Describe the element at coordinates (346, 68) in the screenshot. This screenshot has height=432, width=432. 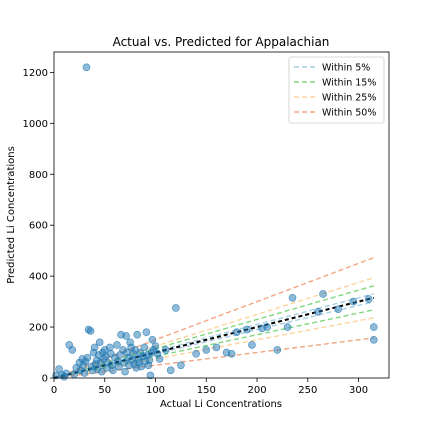
I see `legend-entry: Within 5%` at that location.